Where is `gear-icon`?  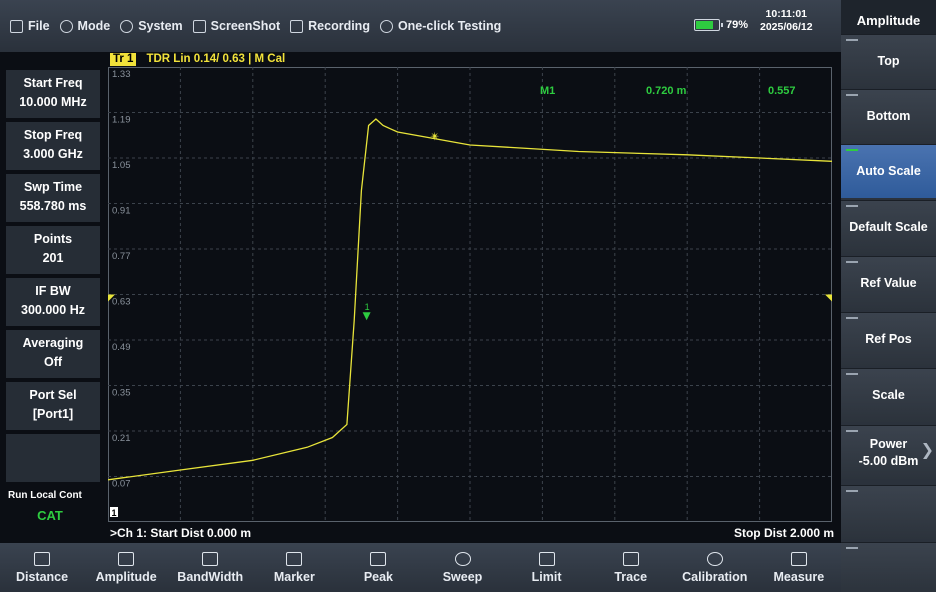 gear-icon is located at coordinates (127, 26).